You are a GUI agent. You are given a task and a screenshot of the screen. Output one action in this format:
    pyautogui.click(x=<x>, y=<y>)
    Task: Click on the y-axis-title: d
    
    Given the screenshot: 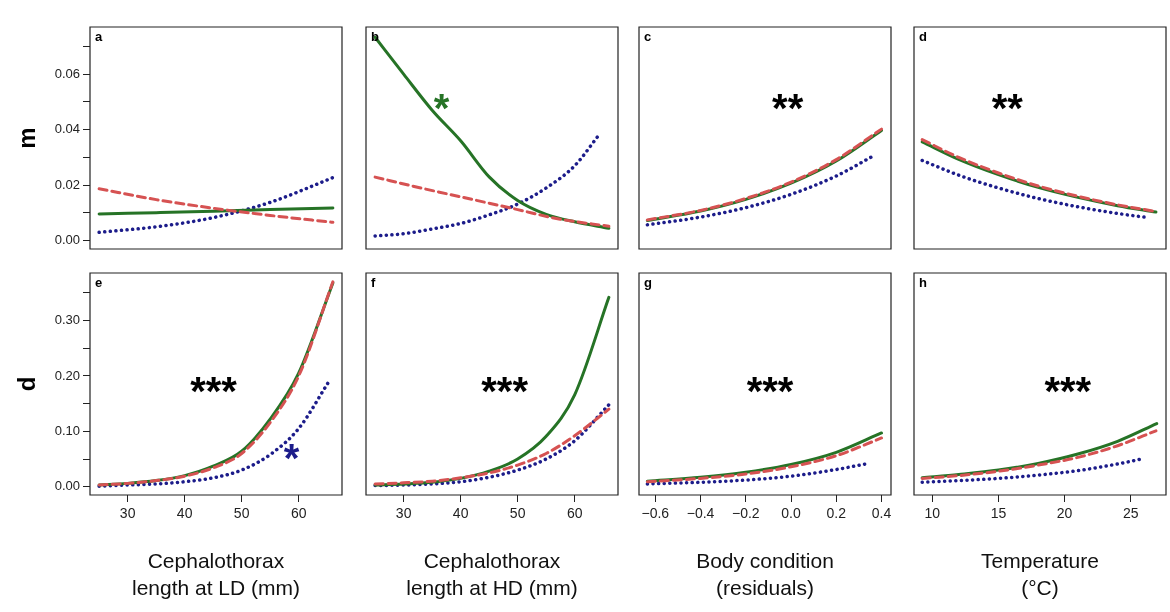 What is the action you would take?
    pyautogui.click(x=27, y=384)
    